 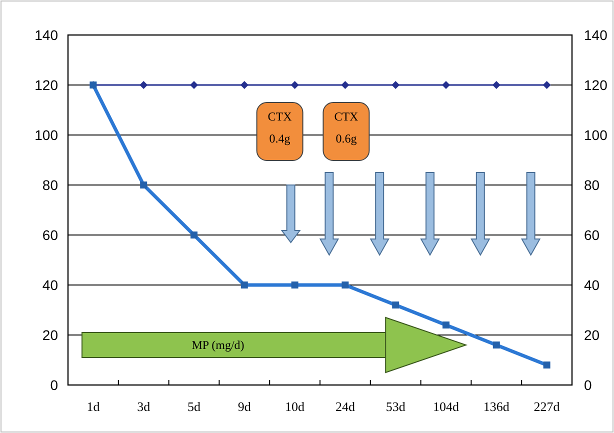 I want to click on y-tick-label: 120, so click(x=46, y=85).